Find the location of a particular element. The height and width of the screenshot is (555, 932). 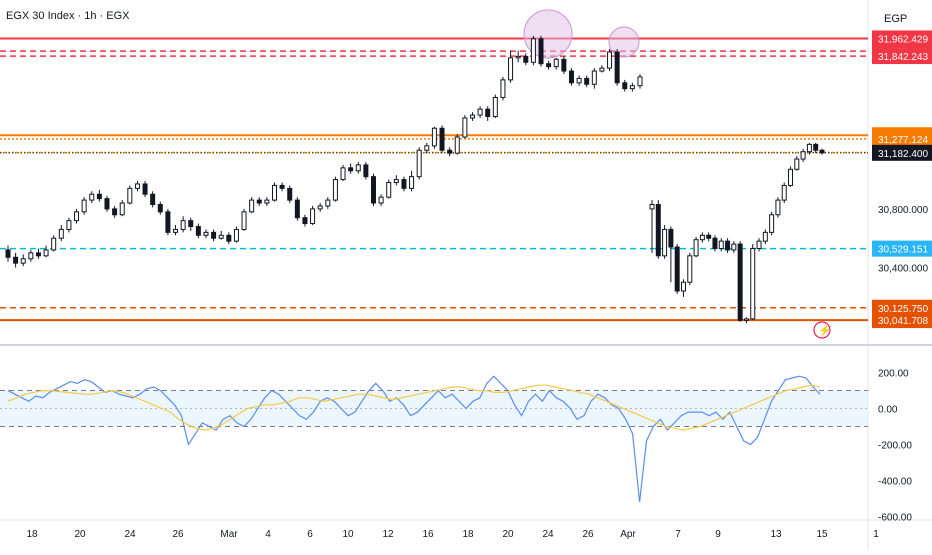

time-tick-label: 26 is located at coordinates (178, 534).